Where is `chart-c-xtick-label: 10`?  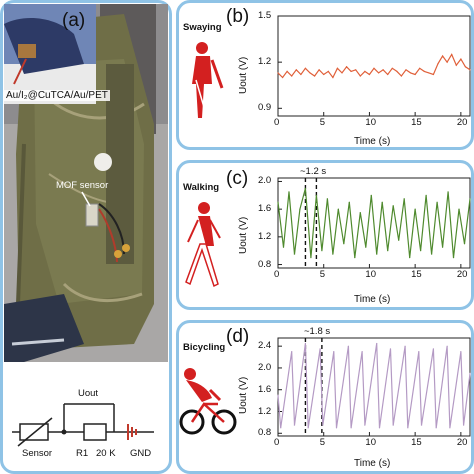 chart-c-xtick-label: 10 is located at coordinates (370, 274).